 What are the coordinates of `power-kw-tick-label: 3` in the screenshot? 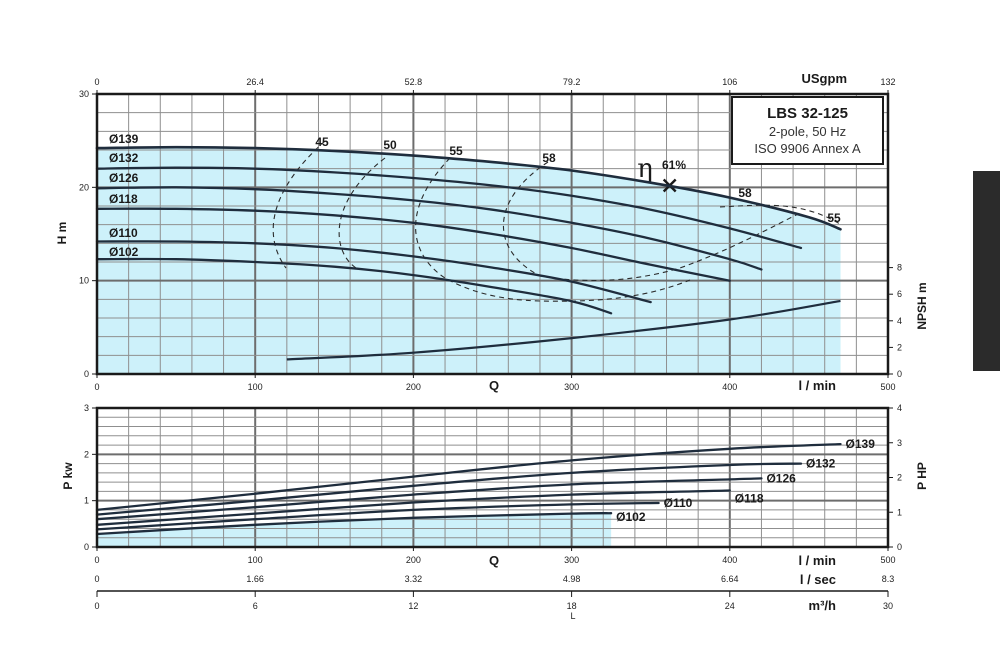 It's located at (86, 408).